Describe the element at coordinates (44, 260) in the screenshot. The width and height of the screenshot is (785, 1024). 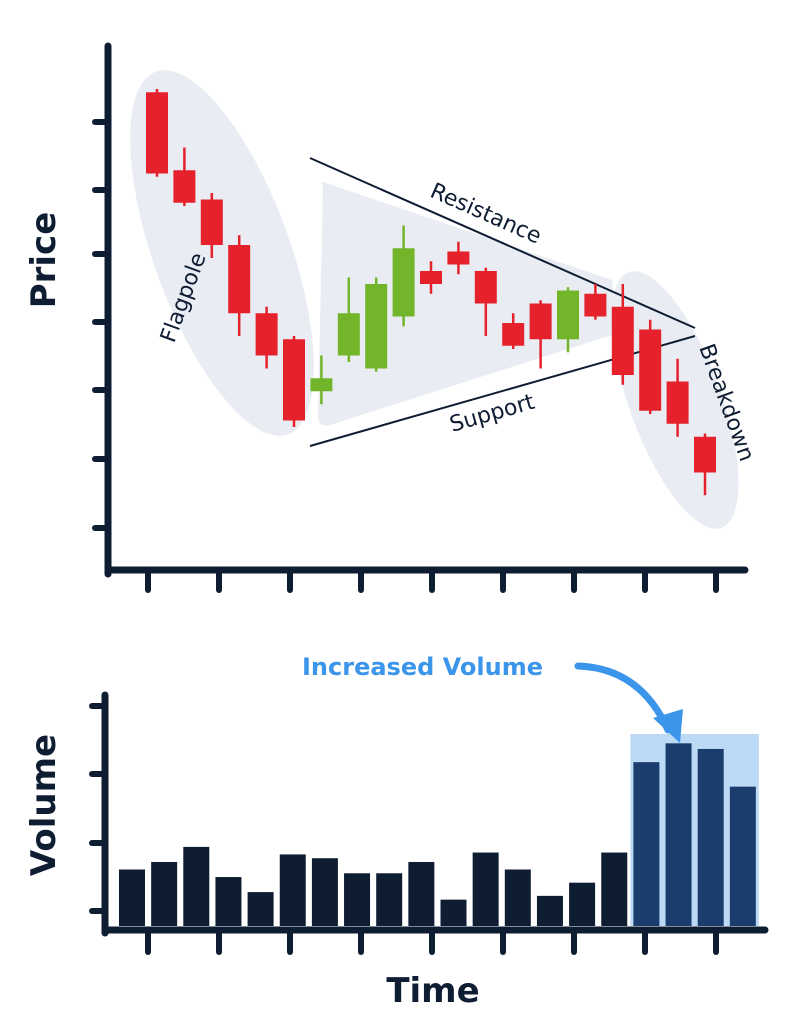
I see `price-axis-title: Price` at that location.